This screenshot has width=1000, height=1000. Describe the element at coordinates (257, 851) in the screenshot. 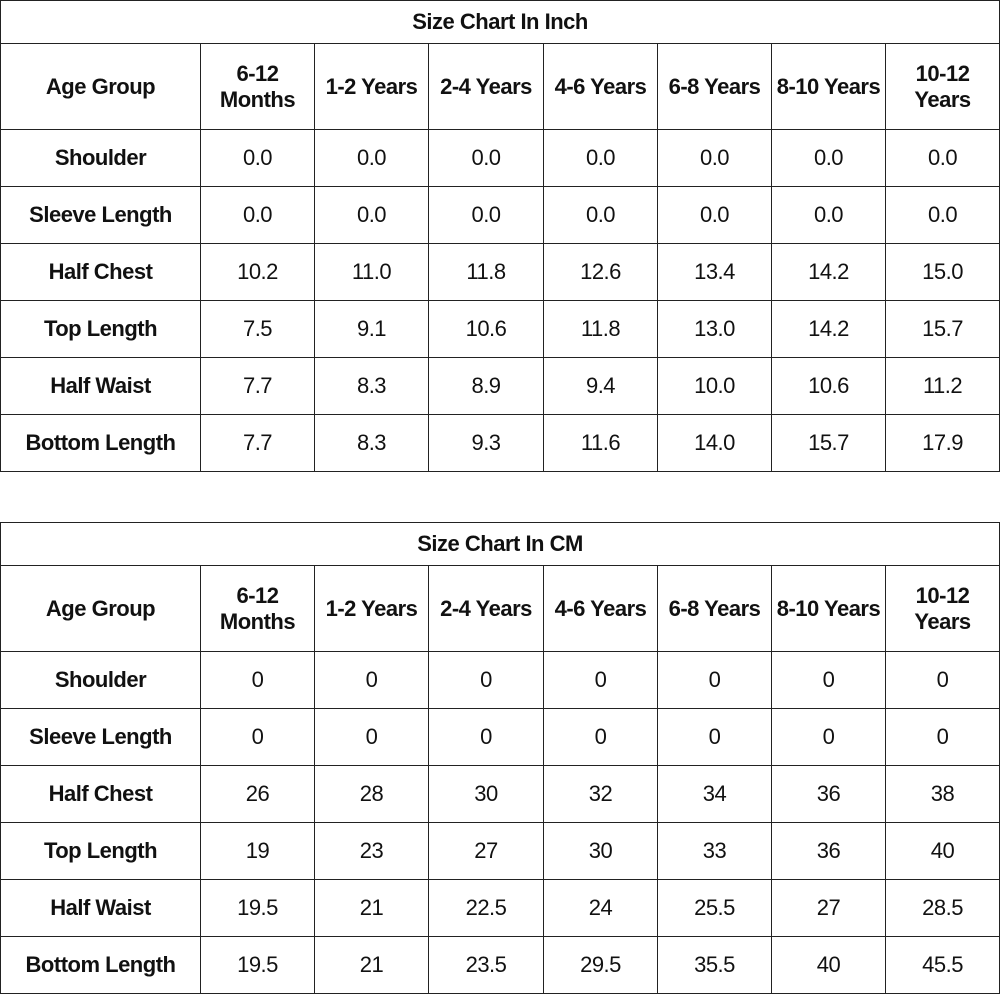

I see `cell: 19` at that location.